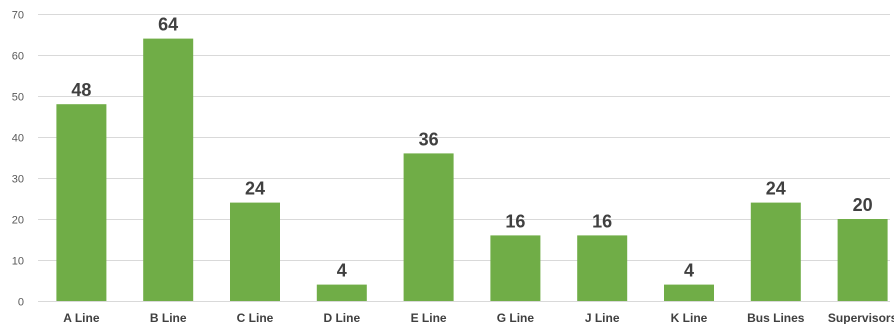  Describe the element at coordinates (516, 317) in the screenshot. I see `x-tick-label: G Line` at that location.